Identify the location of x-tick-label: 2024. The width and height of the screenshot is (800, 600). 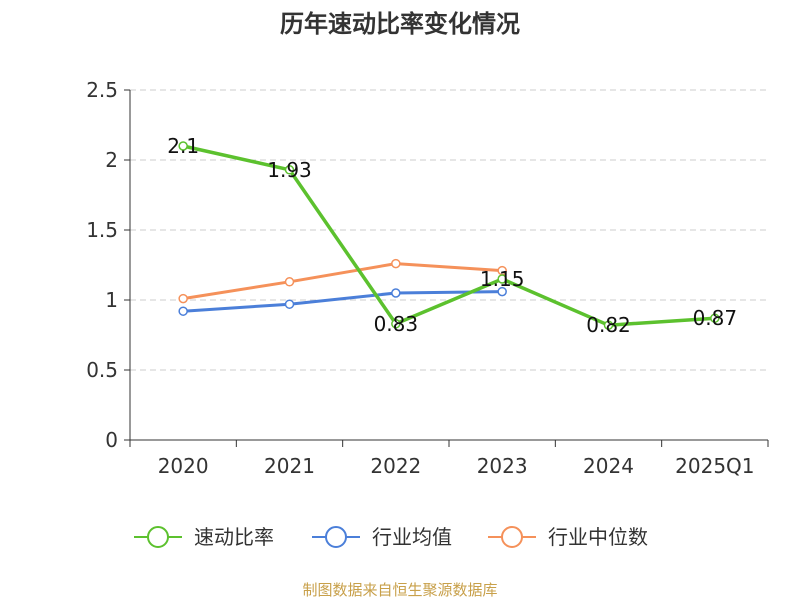
(608, 466).